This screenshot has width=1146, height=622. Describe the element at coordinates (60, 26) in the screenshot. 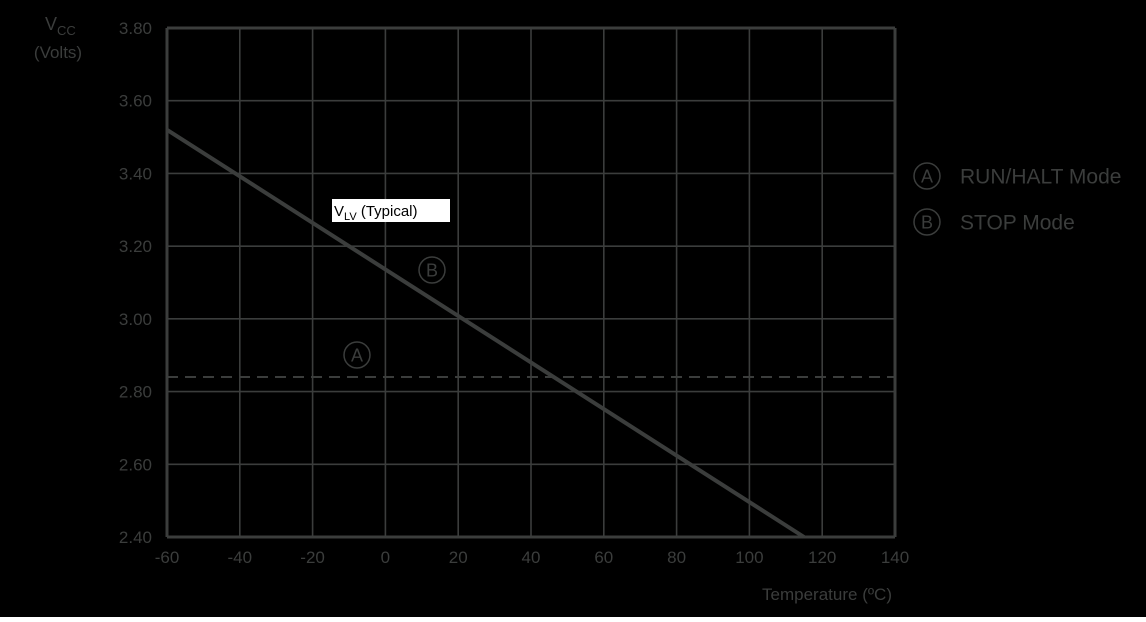

I see `y-axis-title: VCC` at that location.